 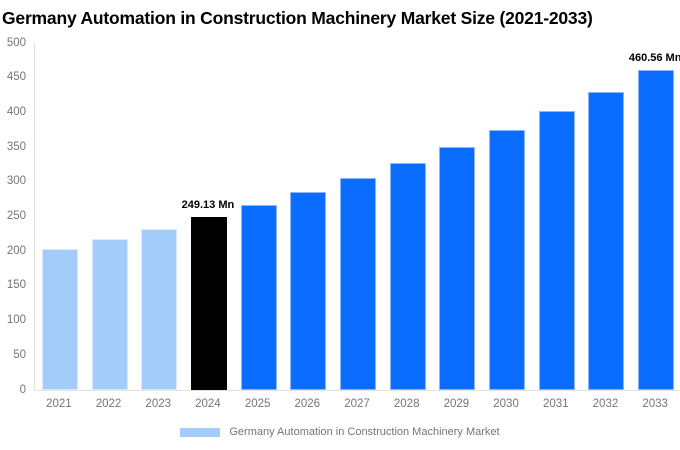 I want to click on y-tick-label: 300, so click(x=16, y=181).